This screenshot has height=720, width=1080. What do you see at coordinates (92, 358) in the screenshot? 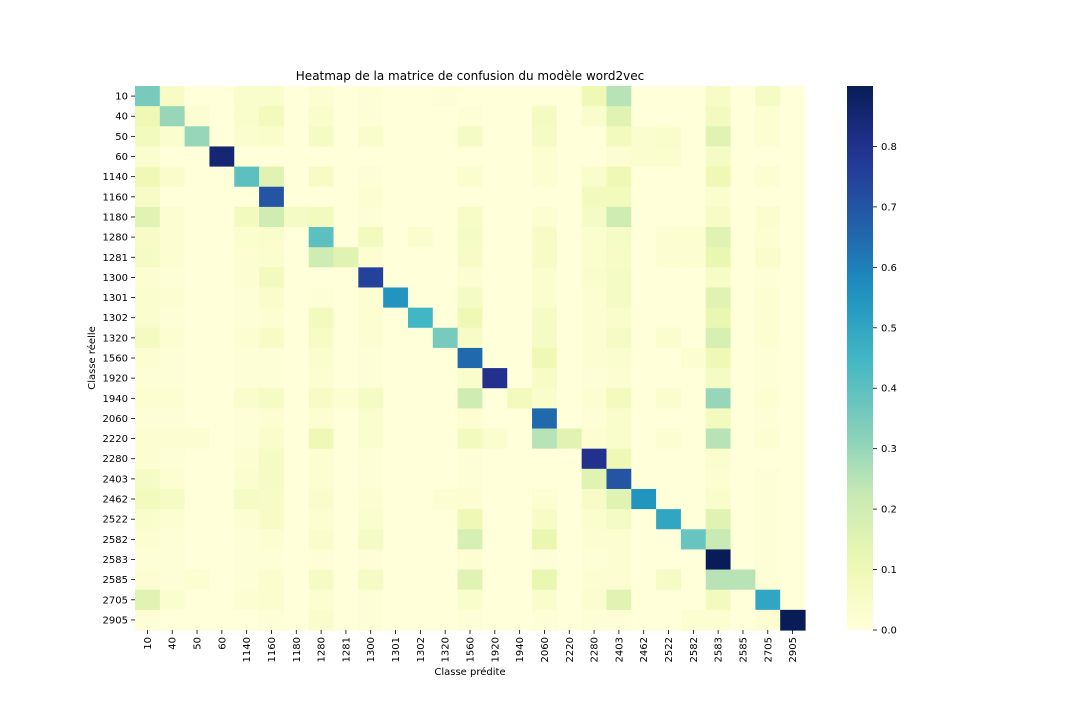
I see `y-axis-title: Classe réelle` at bounding box center [92, 358].